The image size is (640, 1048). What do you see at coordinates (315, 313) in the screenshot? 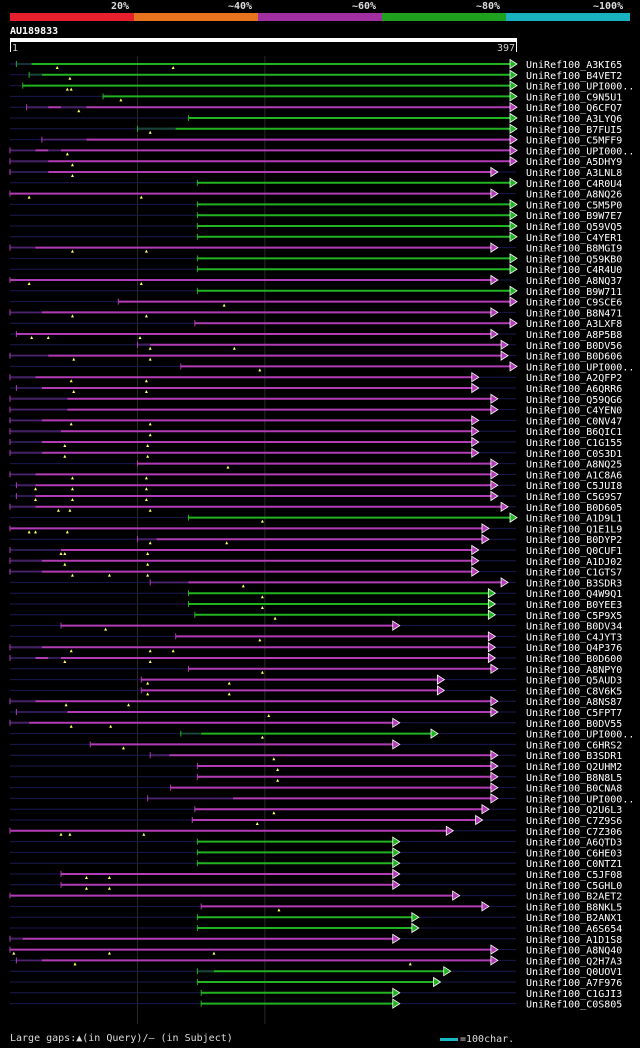
I see `hit-row: UniRef100_B8N471` at bounding box center [315, 313].